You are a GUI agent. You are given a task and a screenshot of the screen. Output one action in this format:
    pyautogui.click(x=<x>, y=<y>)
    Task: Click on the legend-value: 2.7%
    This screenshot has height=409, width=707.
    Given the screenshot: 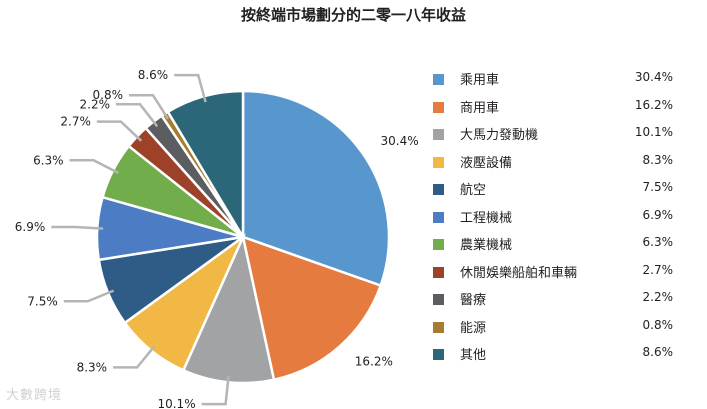 What is the action you would take?
    pyautogui.click(x=658, y=269)
    